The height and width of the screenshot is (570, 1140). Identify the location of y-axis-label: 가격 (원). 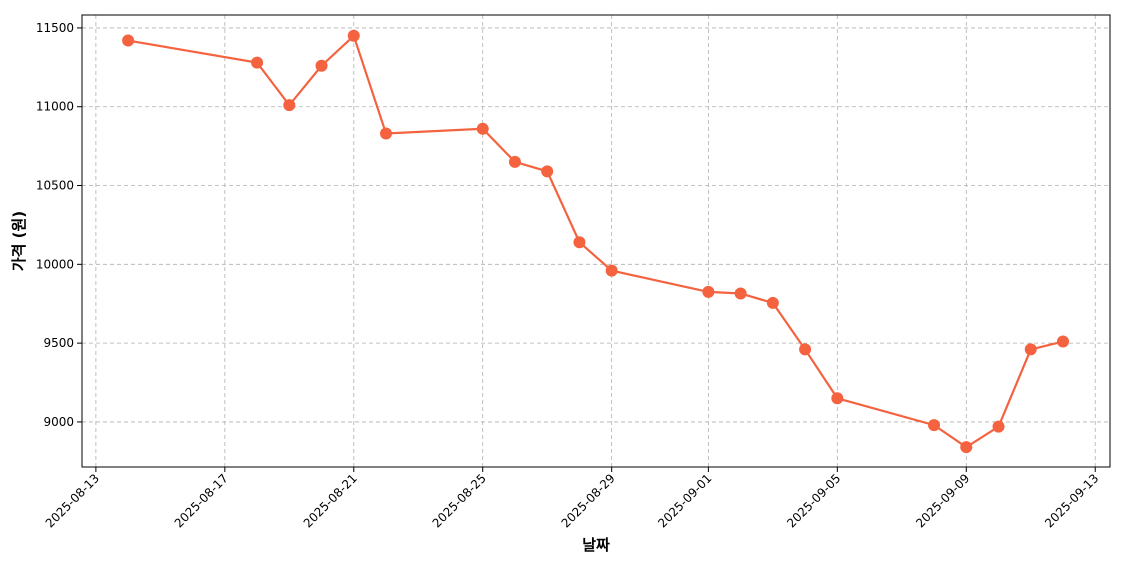
(19, 241).